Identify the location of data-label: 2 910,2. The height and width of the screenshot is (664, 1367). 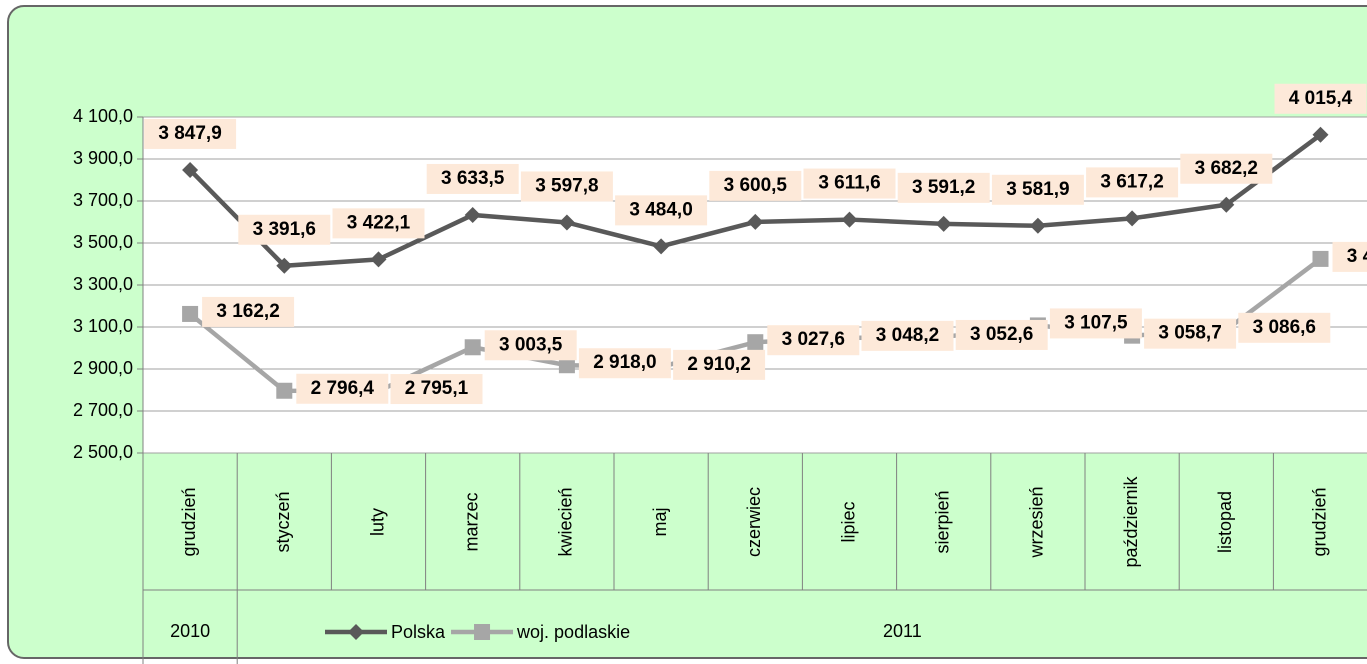
(718, 364).